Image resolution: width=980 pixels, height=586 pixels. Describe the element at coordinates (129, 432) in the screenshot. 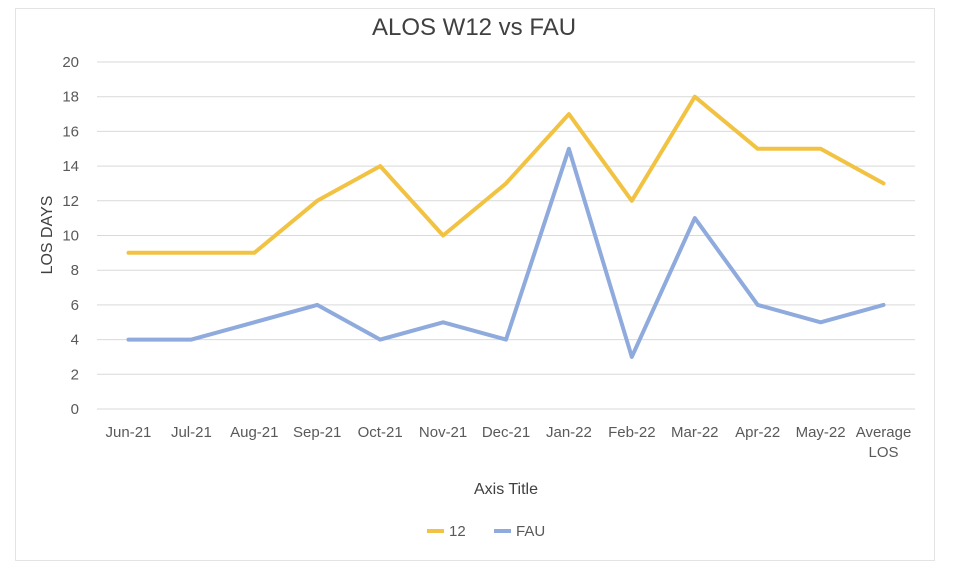

I see `x-tick-label: Jun-21` at that location.